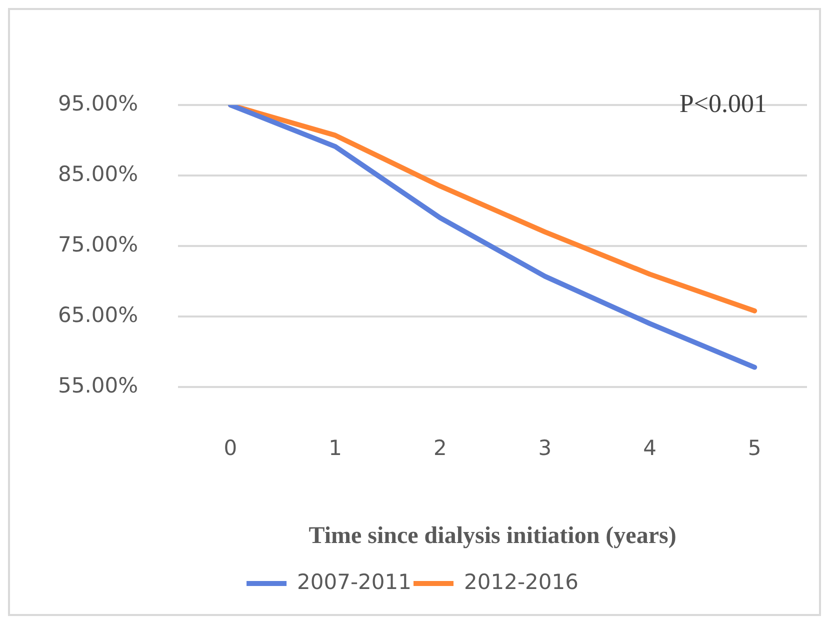 The width and height of the screenshot is (829, 624). What do you see at coordinates (755, 448) in the screenshot?
I see `x-tick-label: 5` at bounding box center [755, 448].